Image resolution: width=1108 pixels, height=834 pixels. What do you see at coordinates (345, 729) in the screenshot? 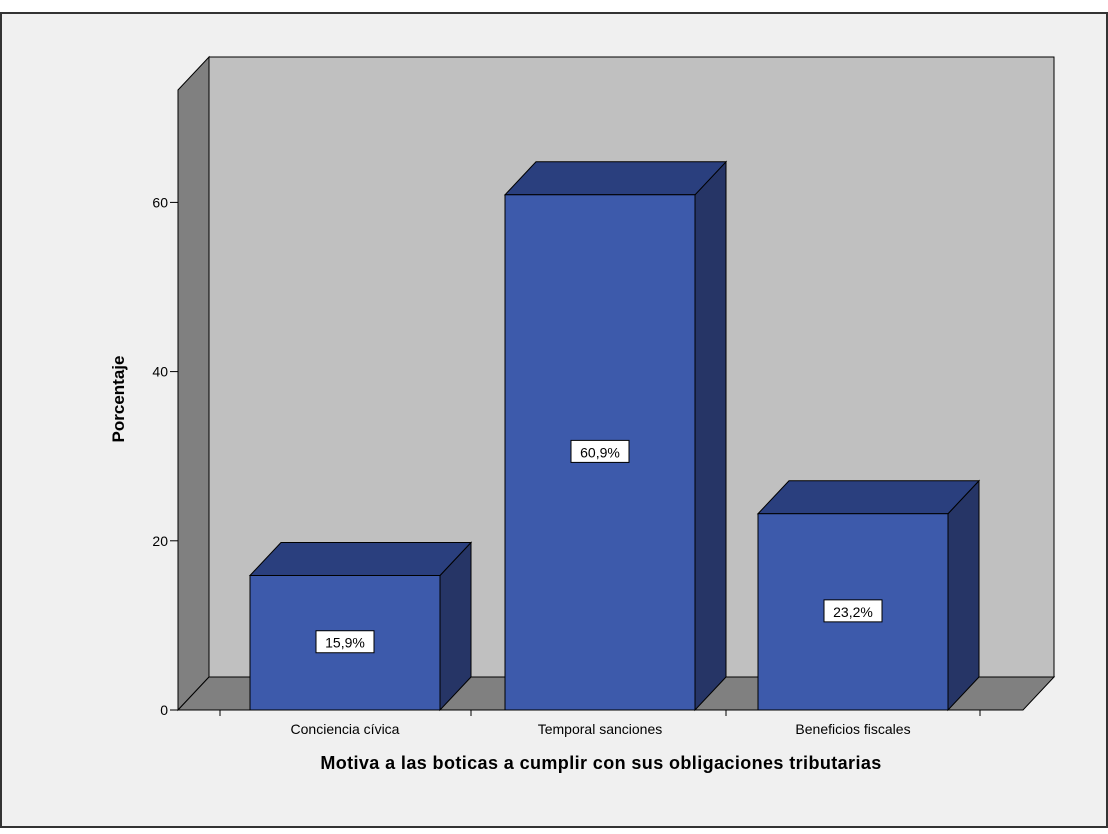
I see `x-tick-label: Conciencia cívica` at bounding box center [345, 729].